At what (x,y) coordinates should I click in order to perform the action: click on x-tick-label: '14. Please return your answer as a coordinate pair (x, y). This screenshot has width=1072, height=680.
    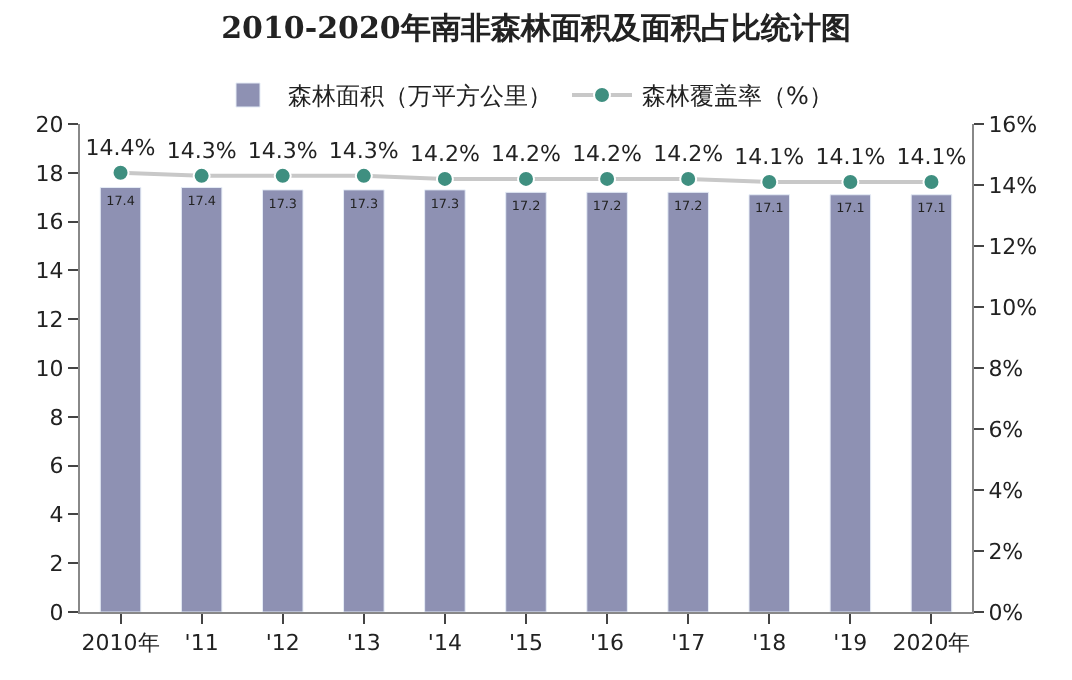
    Looking at the image, I should click on (444, 643).